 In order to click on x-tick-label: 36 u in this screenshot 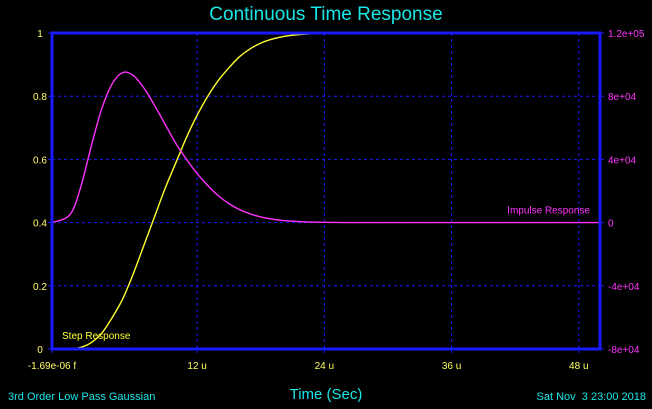, I will do `click(451, 366)`.